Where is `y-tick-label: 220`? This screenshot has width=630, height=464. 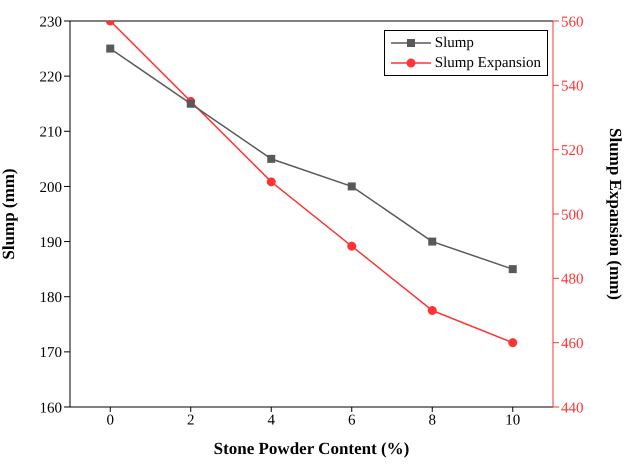 y-tick-label: 220 is located at coordinates (51, 77).